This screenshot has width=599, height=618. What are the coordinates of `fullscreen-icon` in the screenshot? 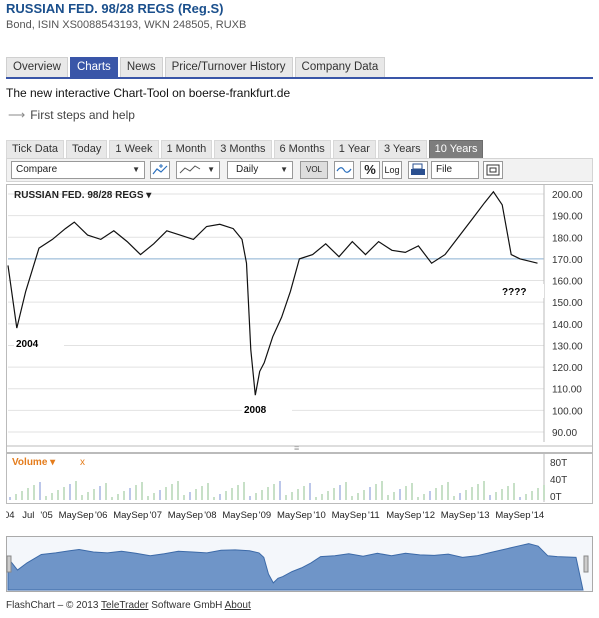 It's located at (493, 170).